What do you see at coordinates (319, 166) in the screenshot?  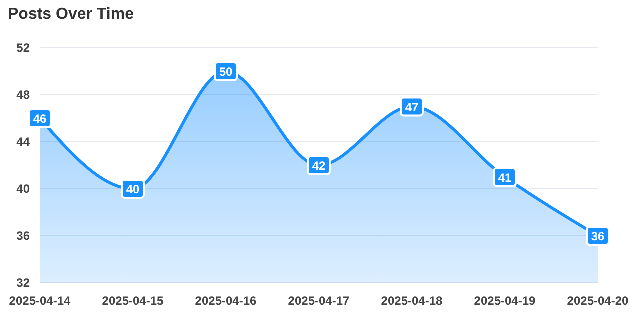 I see `data-label: 42` at bounding box center [319, 166].